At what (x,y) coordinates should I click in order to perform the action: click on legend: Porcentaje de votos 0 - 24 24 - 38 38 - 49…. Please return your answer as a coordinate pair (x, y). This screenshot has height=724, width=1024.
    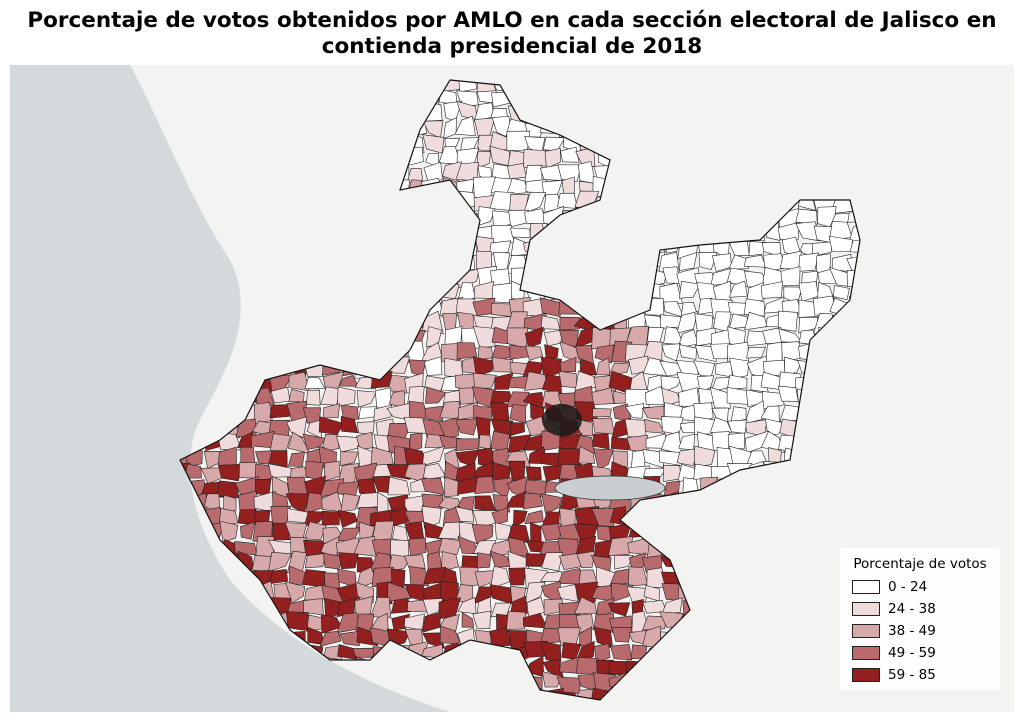
    Looking at the image, I should click on (920, 619).